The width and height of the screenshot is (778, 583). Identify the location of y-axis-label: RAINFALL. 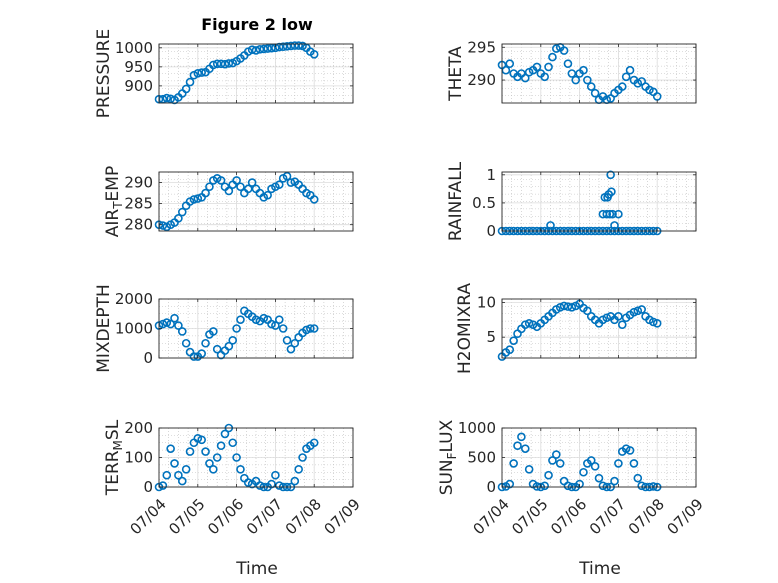
(456, 201).